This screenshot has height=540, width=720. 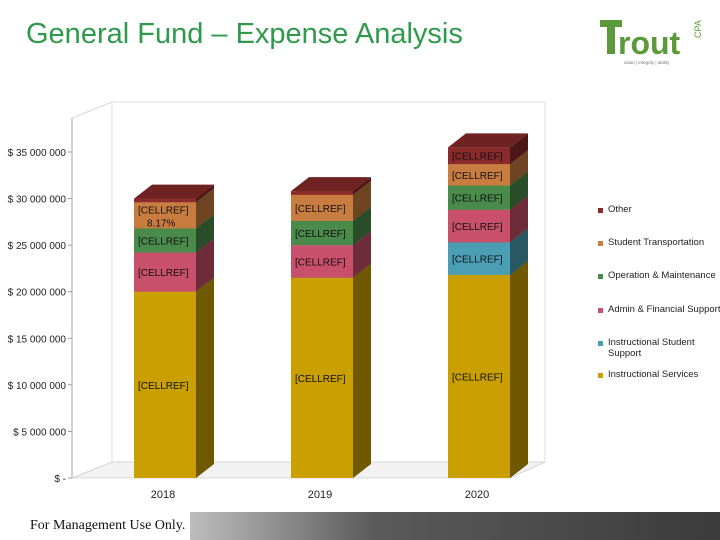 I want to click on legend-item: Student Transportation, so click(x=659, y=242).